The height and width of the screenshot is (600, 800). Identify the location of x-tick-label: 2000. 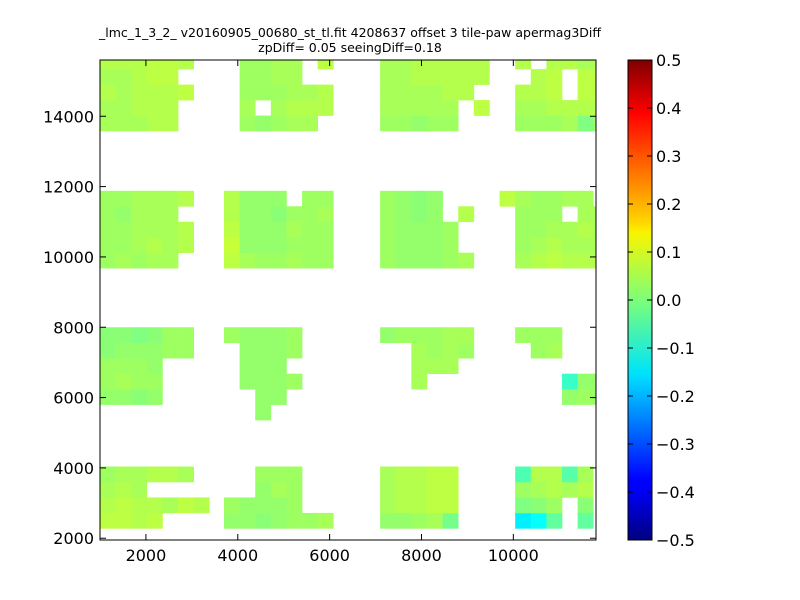
(146, 555).